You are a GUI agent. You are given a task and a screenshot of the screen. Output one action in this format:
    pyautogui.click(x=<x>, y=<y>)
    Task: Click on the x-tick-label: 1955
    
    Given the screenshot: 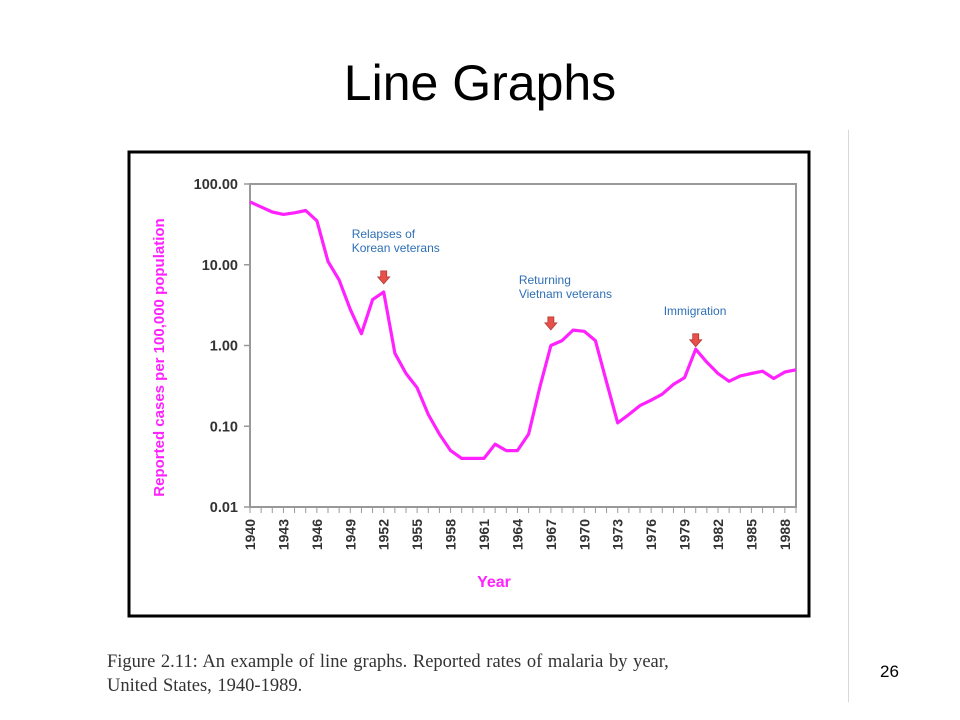 What is the action you would take?
    pyautogui.click(x=417, y=534)
    